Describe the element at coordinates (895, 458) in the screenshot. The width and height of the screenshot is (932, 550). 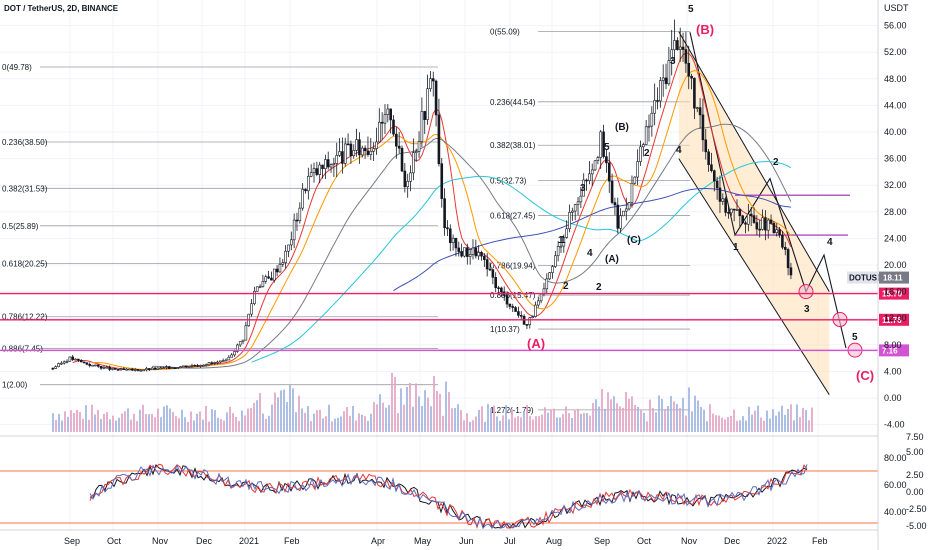
I see `rsi-tick-label: 80.00` at that location.